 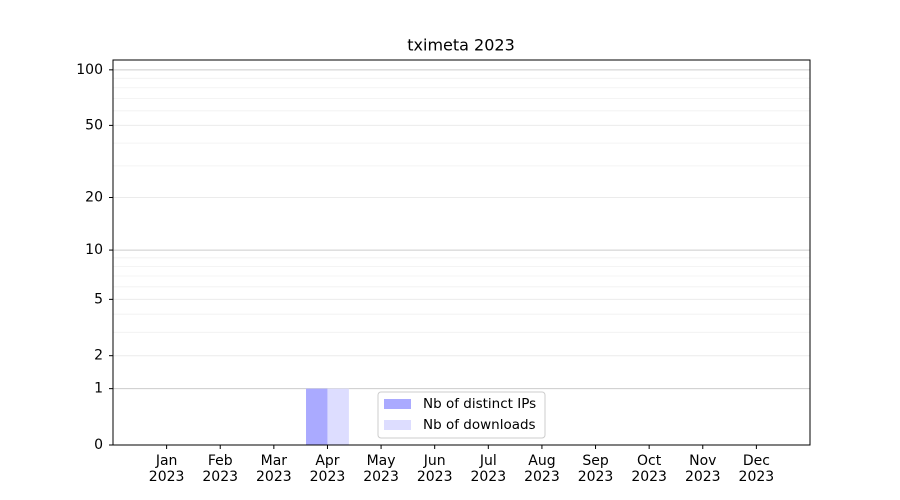 I want to click on x-tick-label: Sep 2023, so click(x=595, y=469).